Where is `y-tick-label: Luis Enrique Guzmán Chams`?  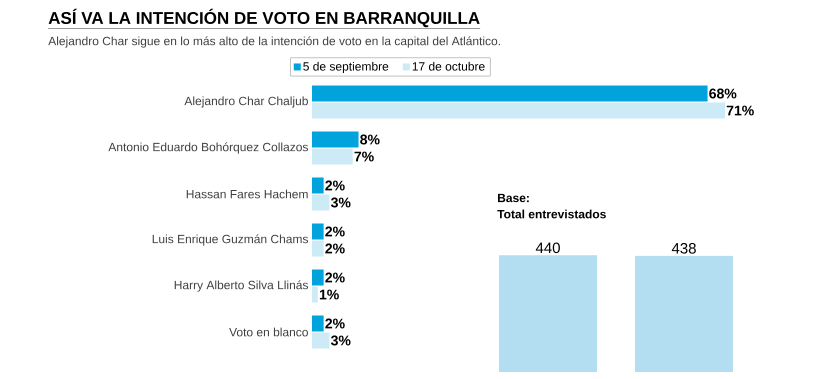 y-tick-label: Luis Enrique Guzmán Chams is located at coordinates (230, 240).